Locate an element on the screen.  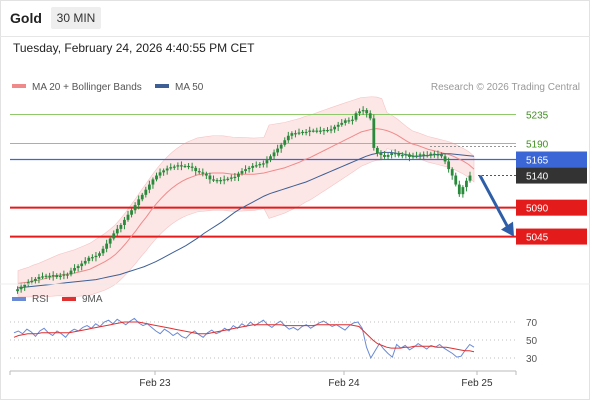
support-label-5045: 5045 is located at coordinates (537, 238).